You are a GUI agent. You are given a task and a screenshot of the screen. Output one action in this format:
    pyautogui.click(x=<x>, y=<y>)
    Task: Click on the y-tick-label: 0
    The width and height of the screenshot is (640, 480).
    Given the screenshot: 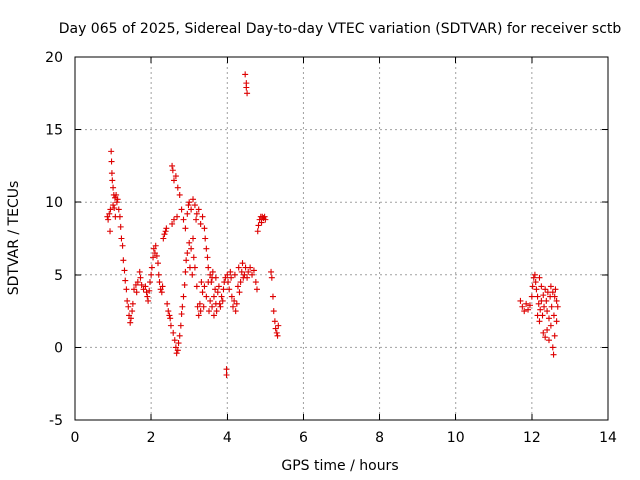 What is the action you would take?
    pyautogui.click(x=58, y=348)
    